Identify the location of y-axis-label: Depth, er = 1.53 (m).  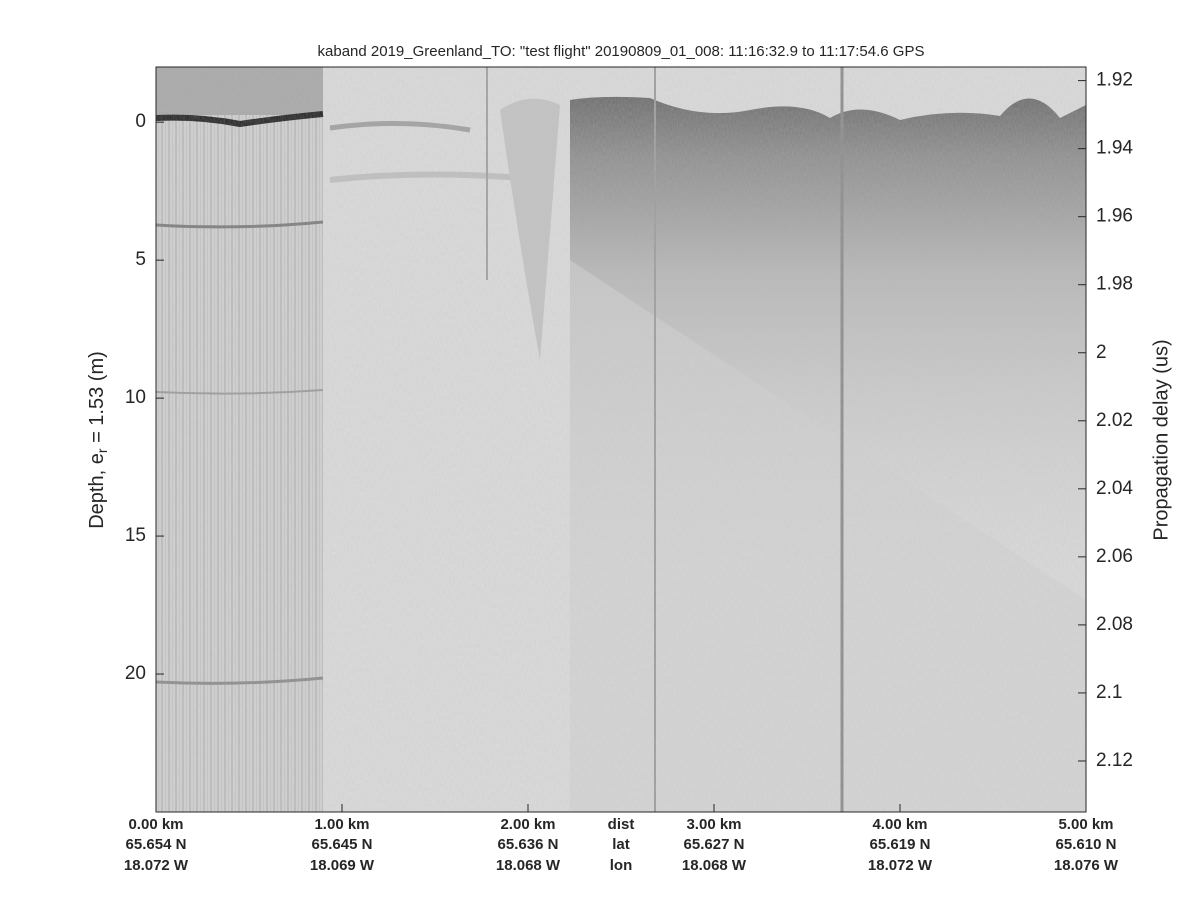
(97, 440).